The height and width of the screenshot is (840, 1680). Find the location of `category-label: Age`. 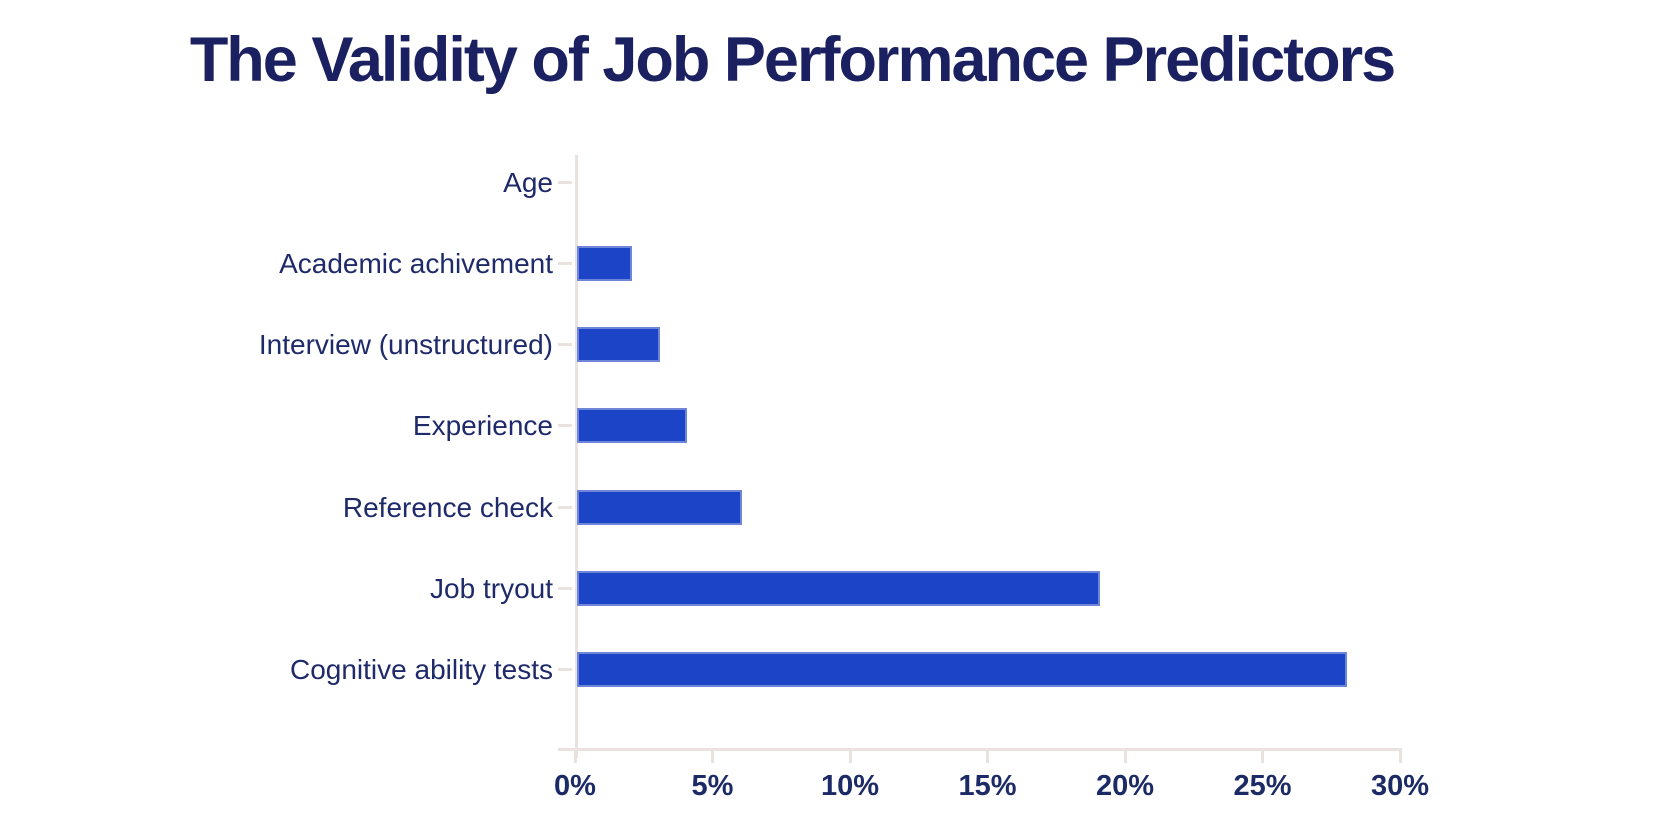

category-label: Age is located at coordinates (528, 182).